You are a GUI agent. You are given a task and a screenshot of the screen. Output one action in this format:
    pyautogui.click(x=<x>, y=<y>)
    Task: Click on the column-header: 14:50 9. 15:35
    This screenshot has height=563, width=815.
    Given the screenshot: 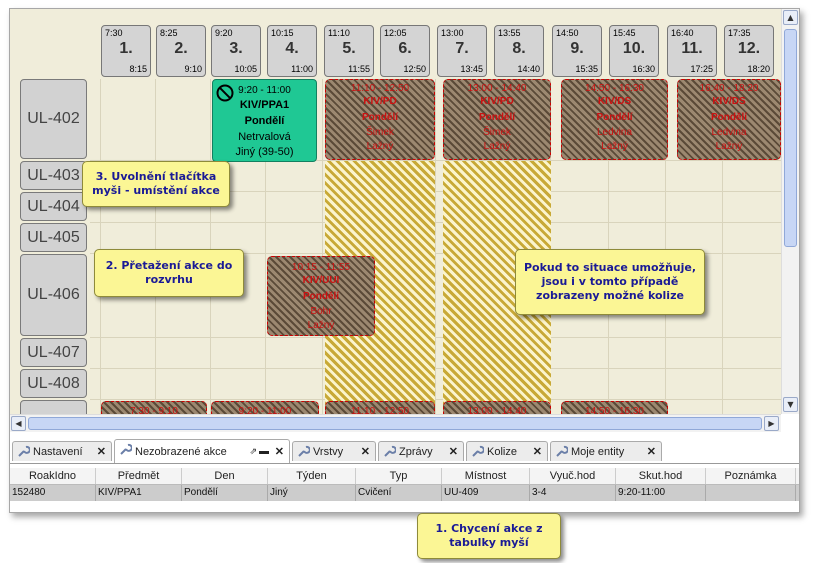 What is the action you would take?
    pyautogui.click(x=577, y=51)
    